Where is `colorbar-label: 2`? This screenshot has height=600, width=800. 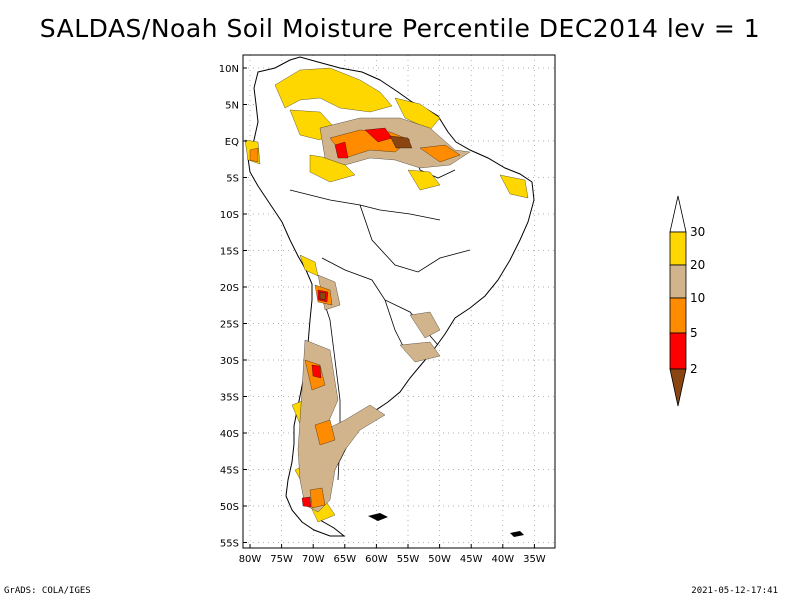
colorbar-label: 2 is located at coordinates (694, 369).